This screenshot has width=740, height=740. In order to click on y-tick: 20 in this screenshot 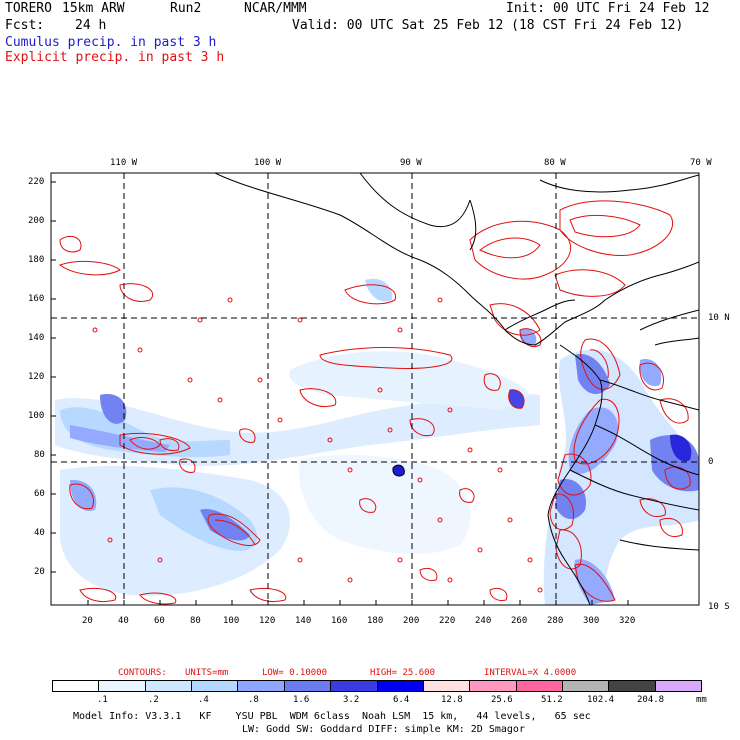, I will do `click(39, 572)`.